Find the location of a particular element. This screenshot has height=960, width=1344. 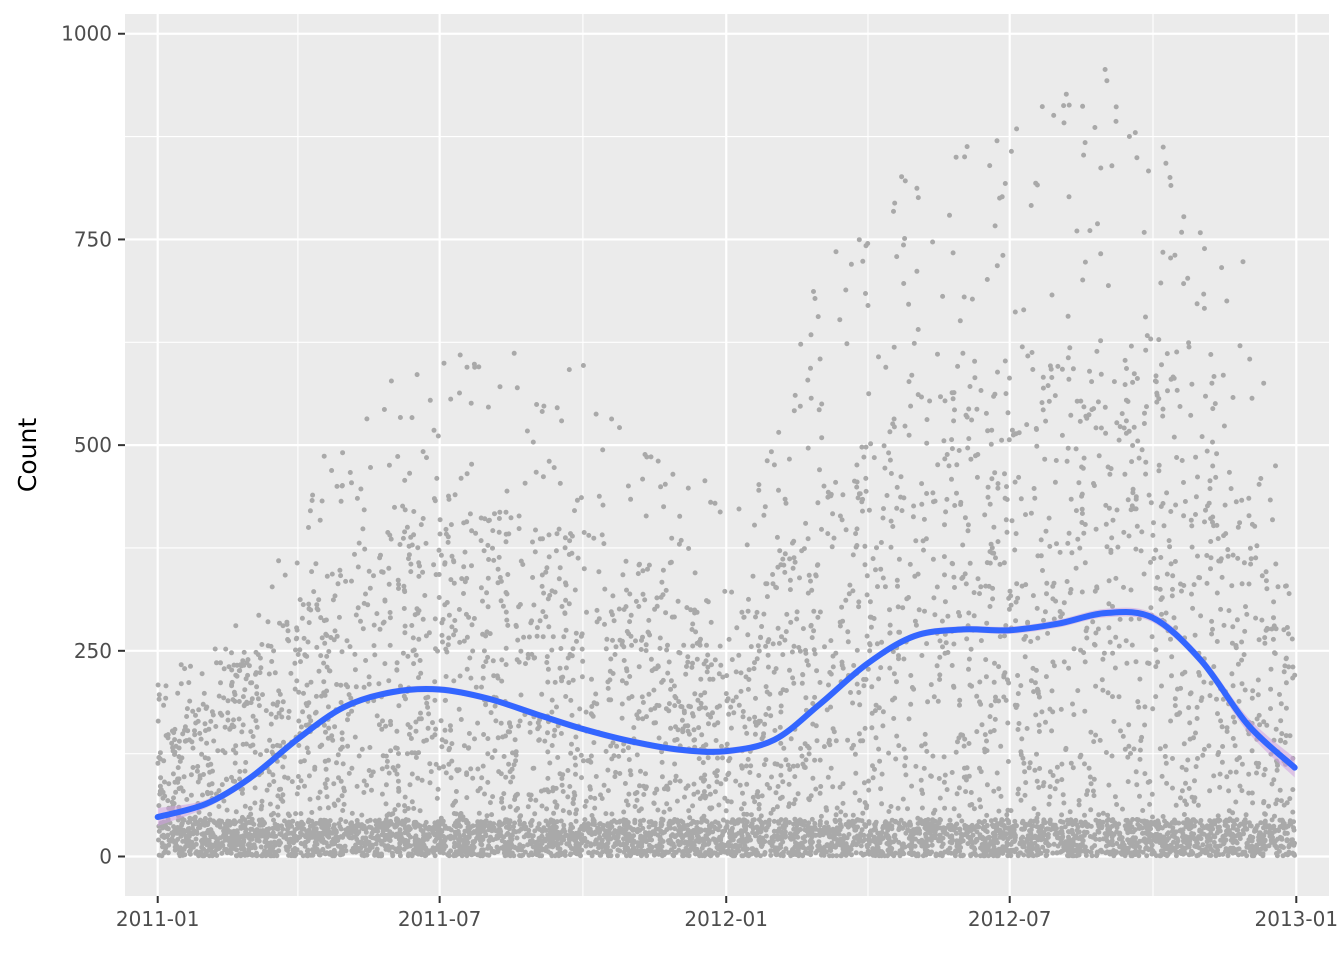

x-tick-label: 2011-01 is located at coordinates (158, 919).